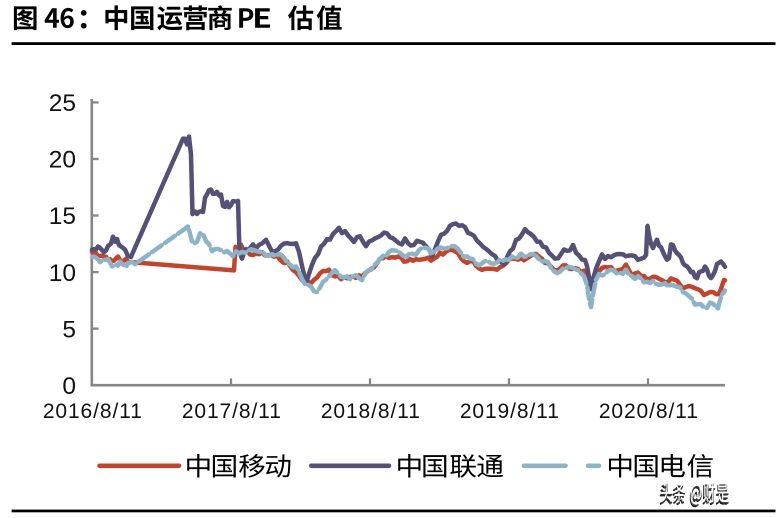  I want to click on svg-text: 25, so click(62, 103).